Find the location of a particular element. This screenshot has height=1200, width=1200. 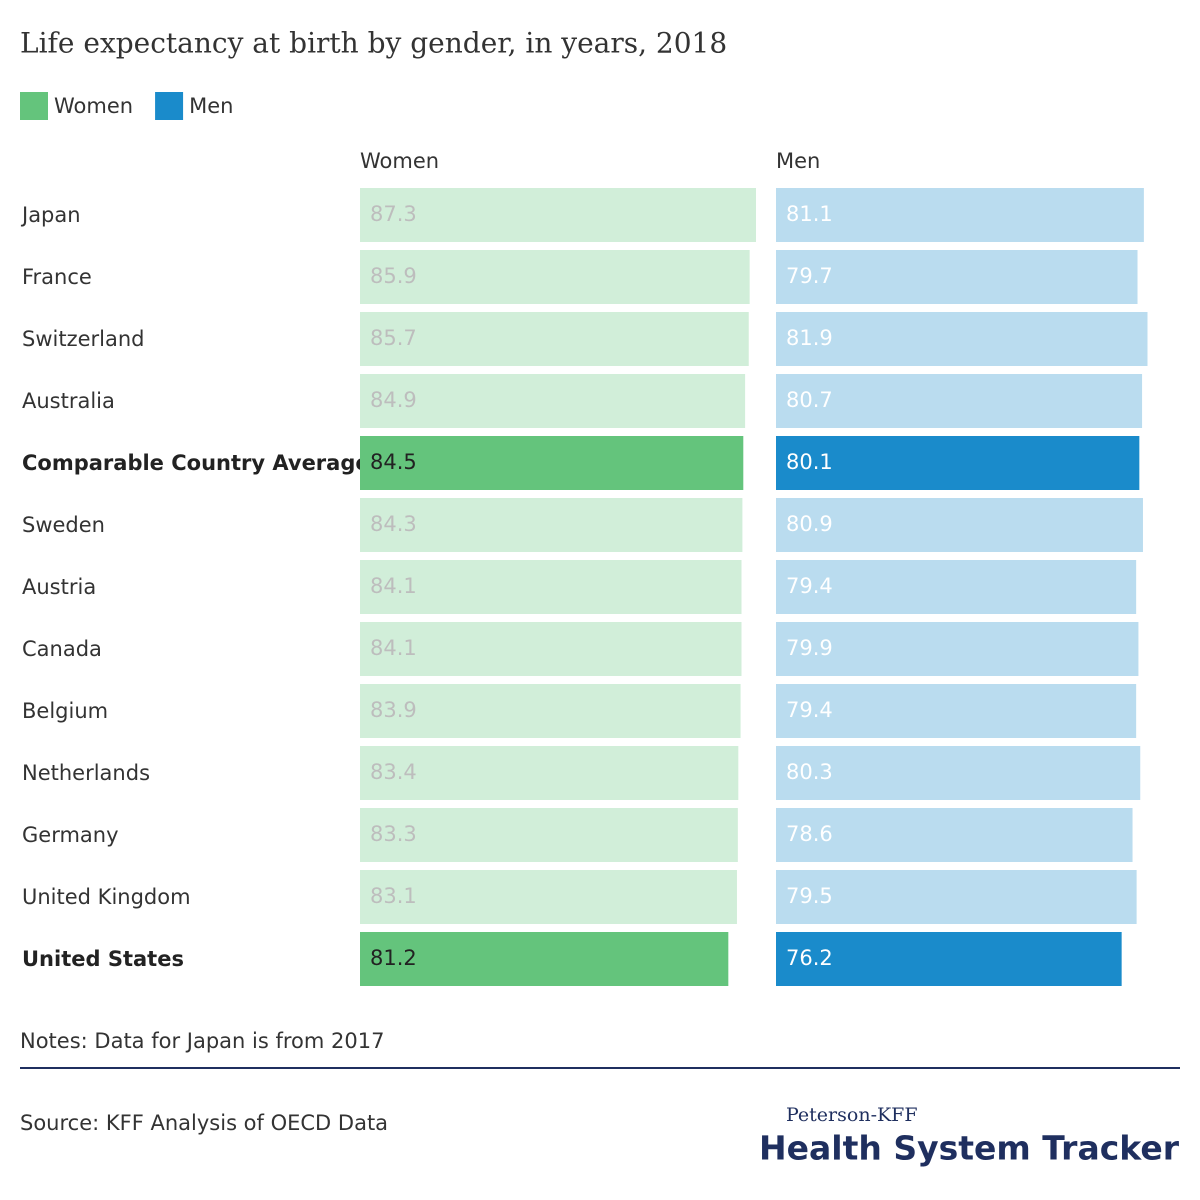

value-label: 80.3 is located at coordinates (809, 772).